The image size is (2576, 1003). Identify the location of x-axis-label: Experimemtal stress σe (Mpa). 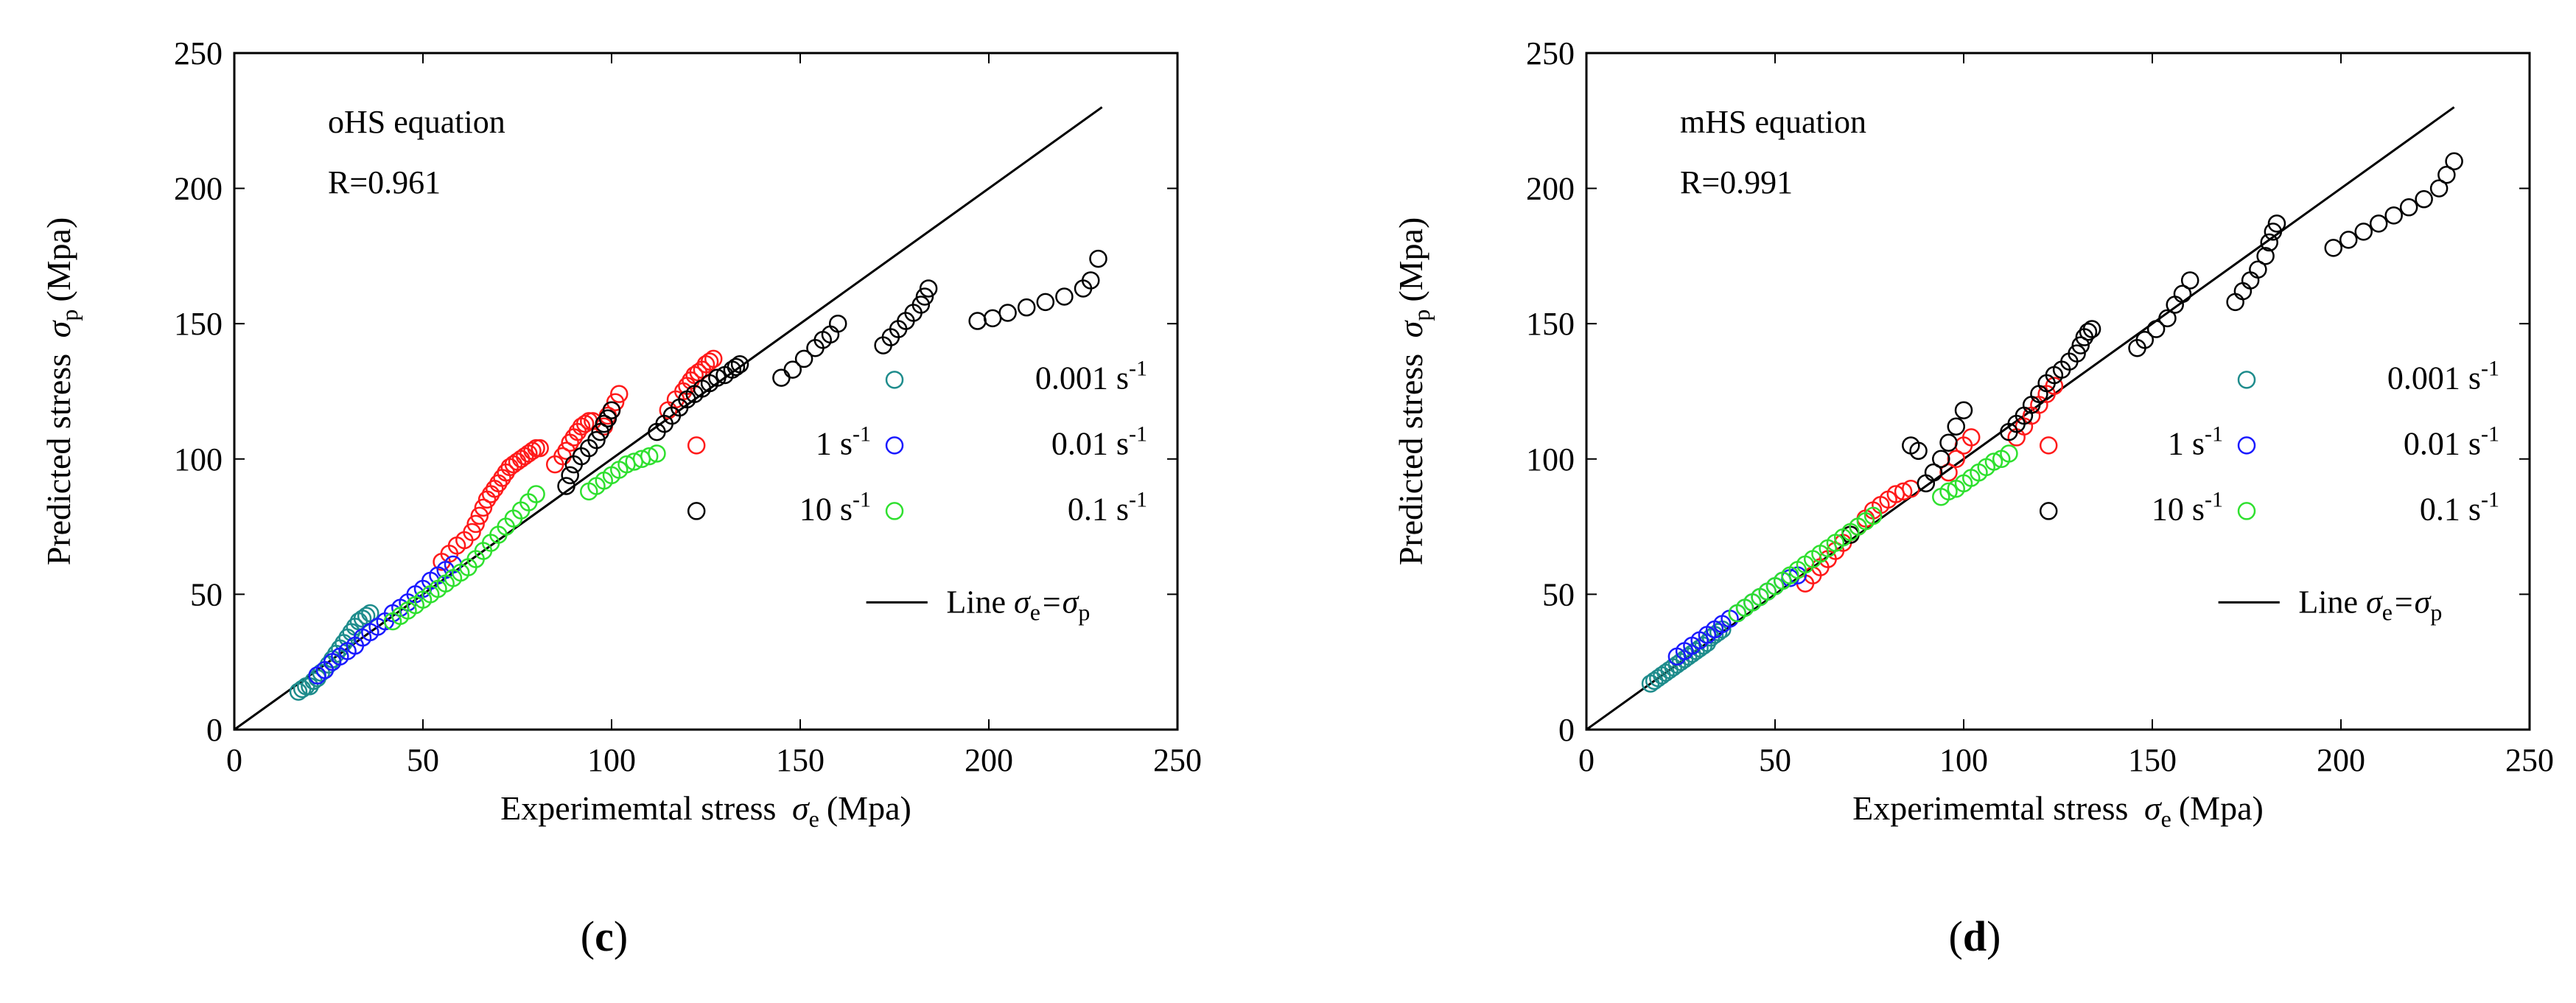
(2058, 811).